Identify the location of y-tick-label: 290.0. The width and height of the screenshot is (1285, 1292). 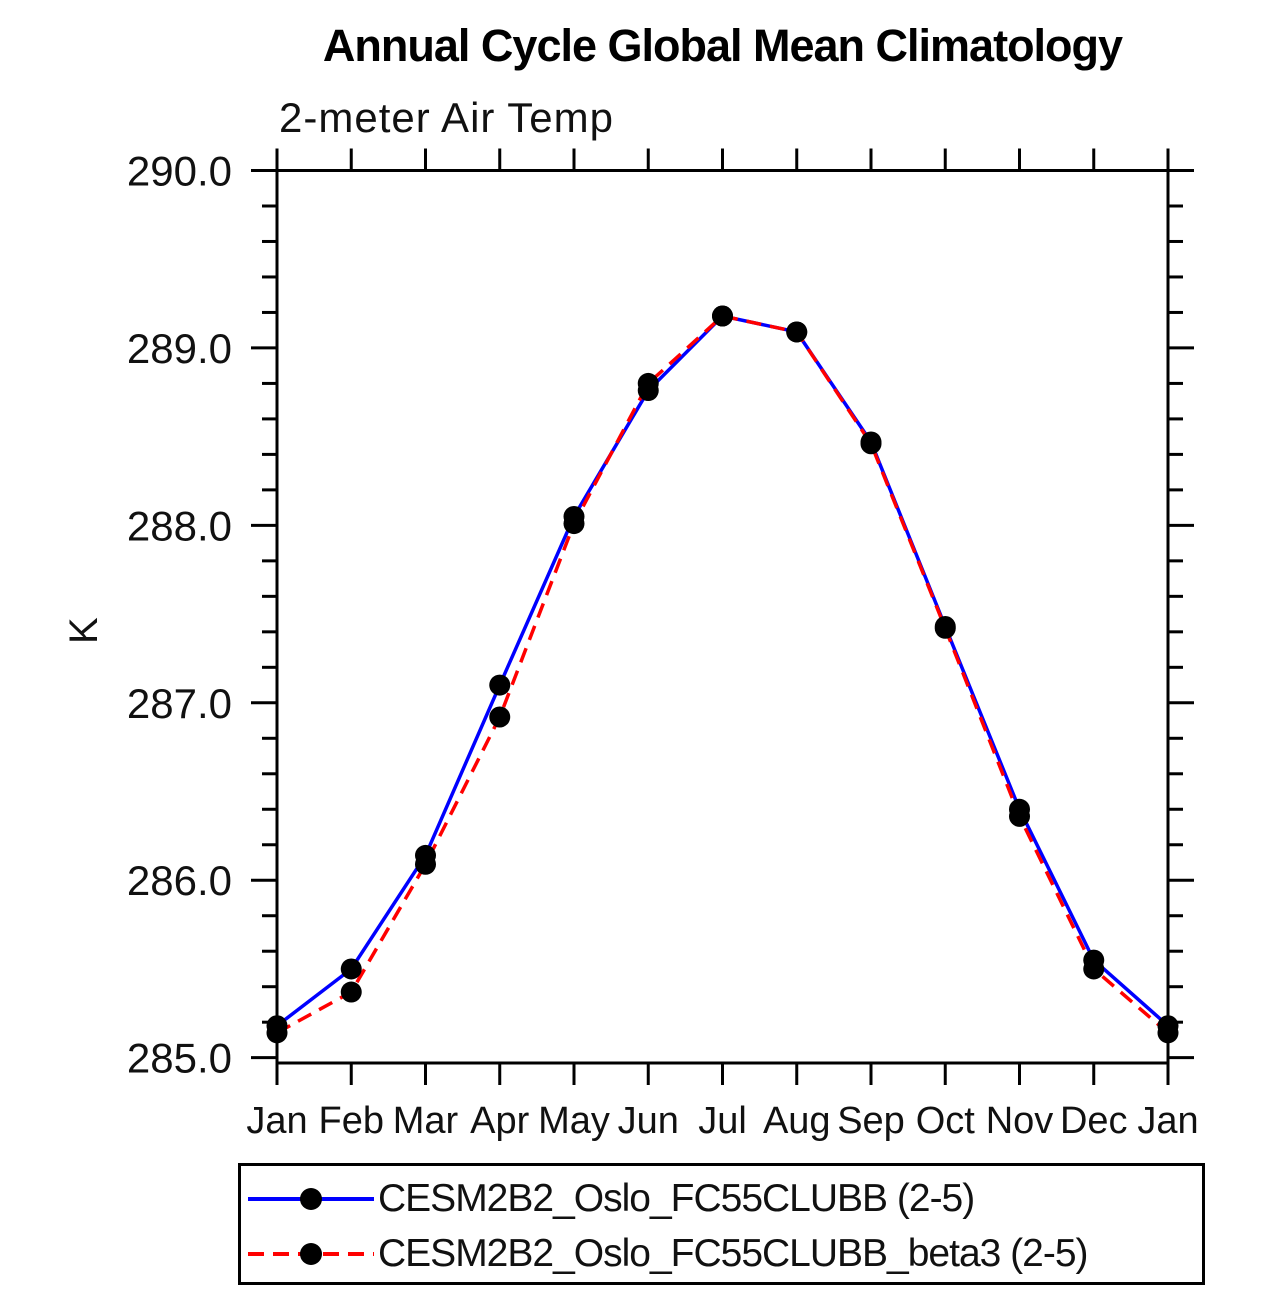
(179, 171).